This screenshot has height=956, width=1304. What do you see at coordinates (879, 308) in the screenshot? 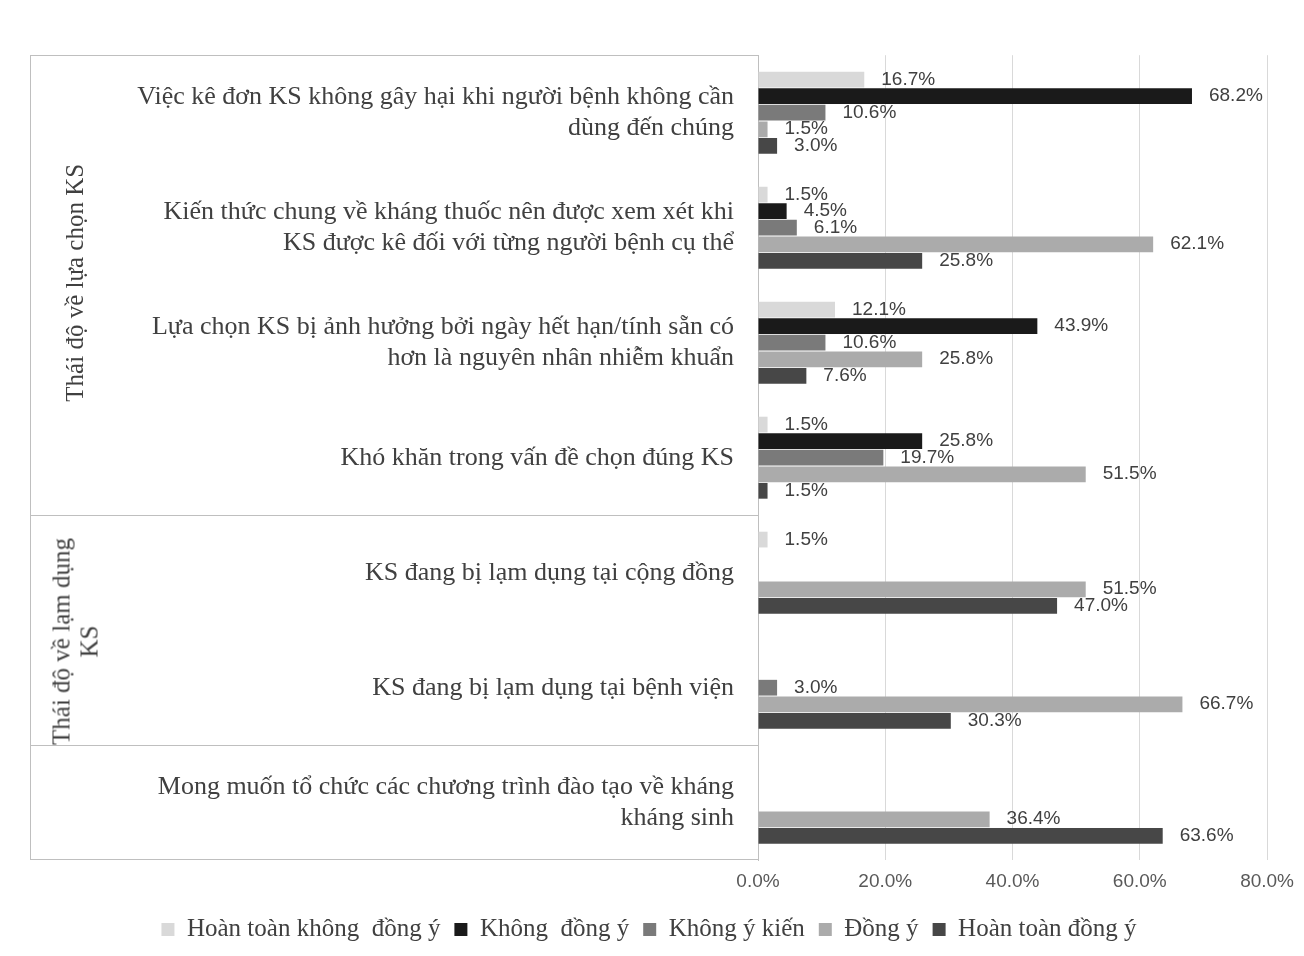
I see `data-label: 12.1%` at bounding box center [879, 308].